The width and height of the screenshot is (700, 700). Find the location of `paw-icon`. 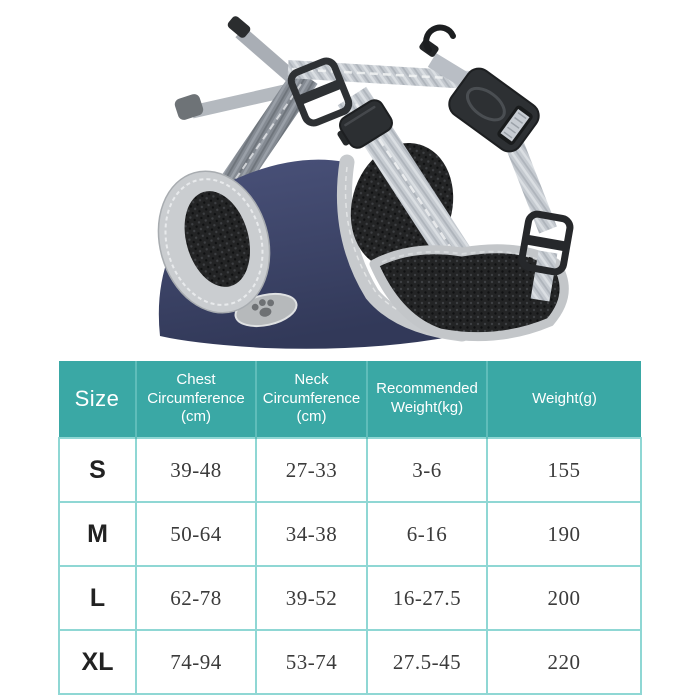

paw-icon is located at coordinates (263, 308).